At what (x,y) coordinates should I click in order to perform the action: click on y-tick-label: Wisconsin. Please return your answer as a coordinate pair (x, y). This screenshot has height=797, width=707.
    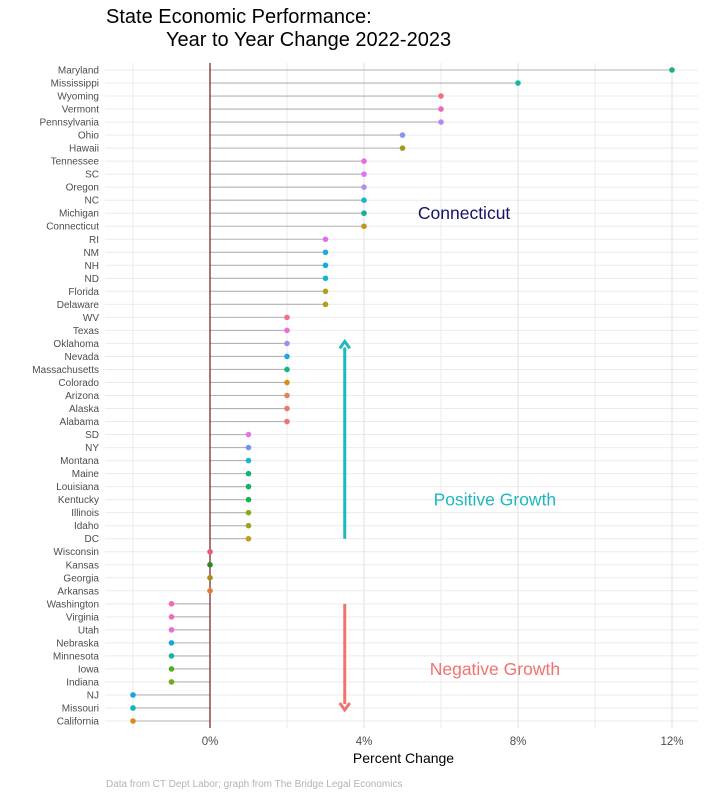
    Looking at the image, I should click on (76, 552).